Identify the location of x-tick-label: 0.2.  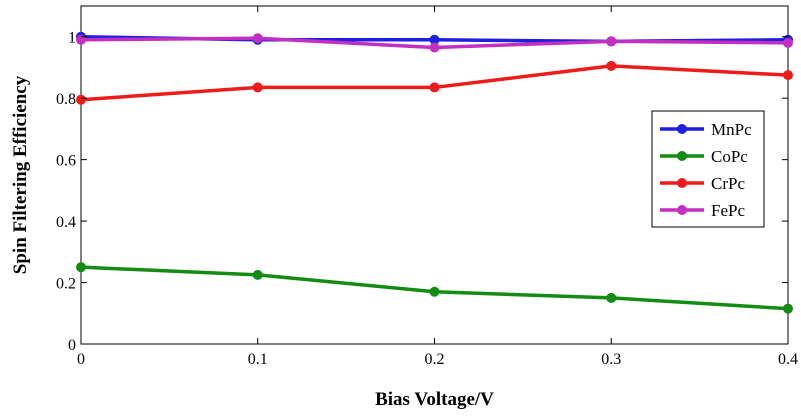
(435, 359).